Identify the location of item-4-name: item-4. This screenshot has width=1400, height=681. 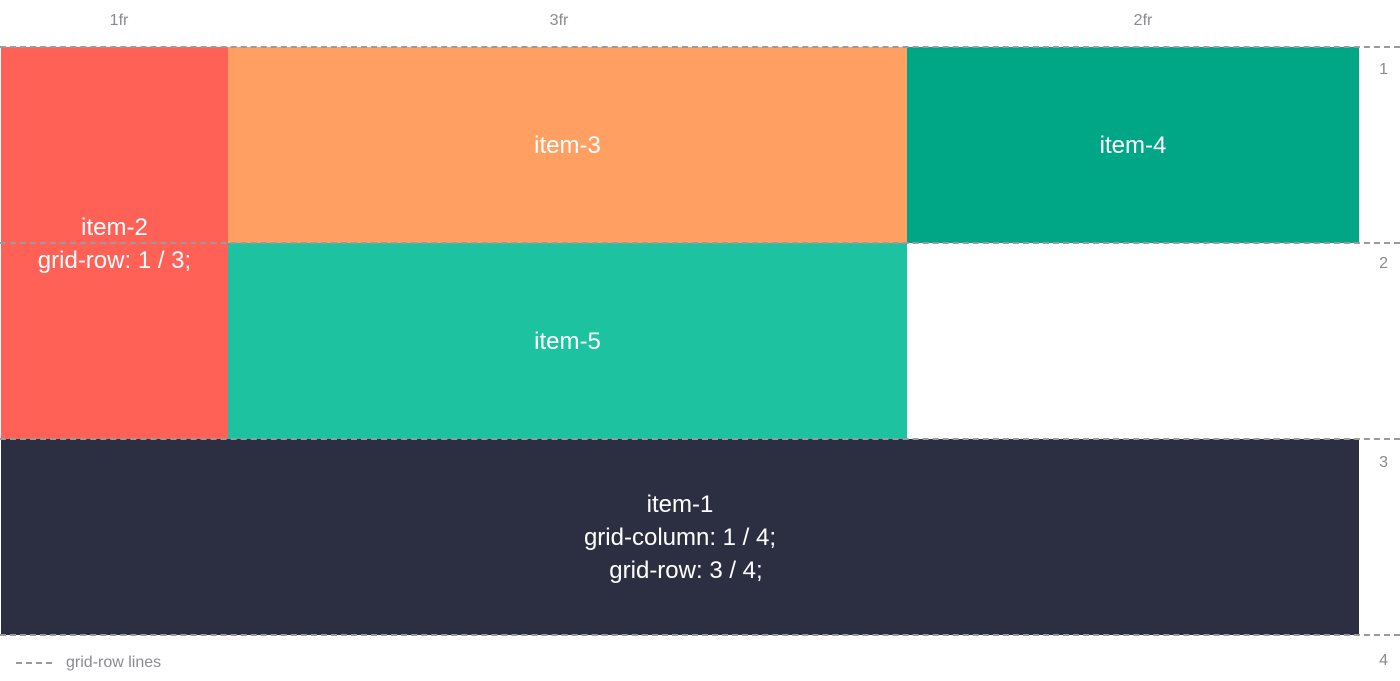
(1133, 145).